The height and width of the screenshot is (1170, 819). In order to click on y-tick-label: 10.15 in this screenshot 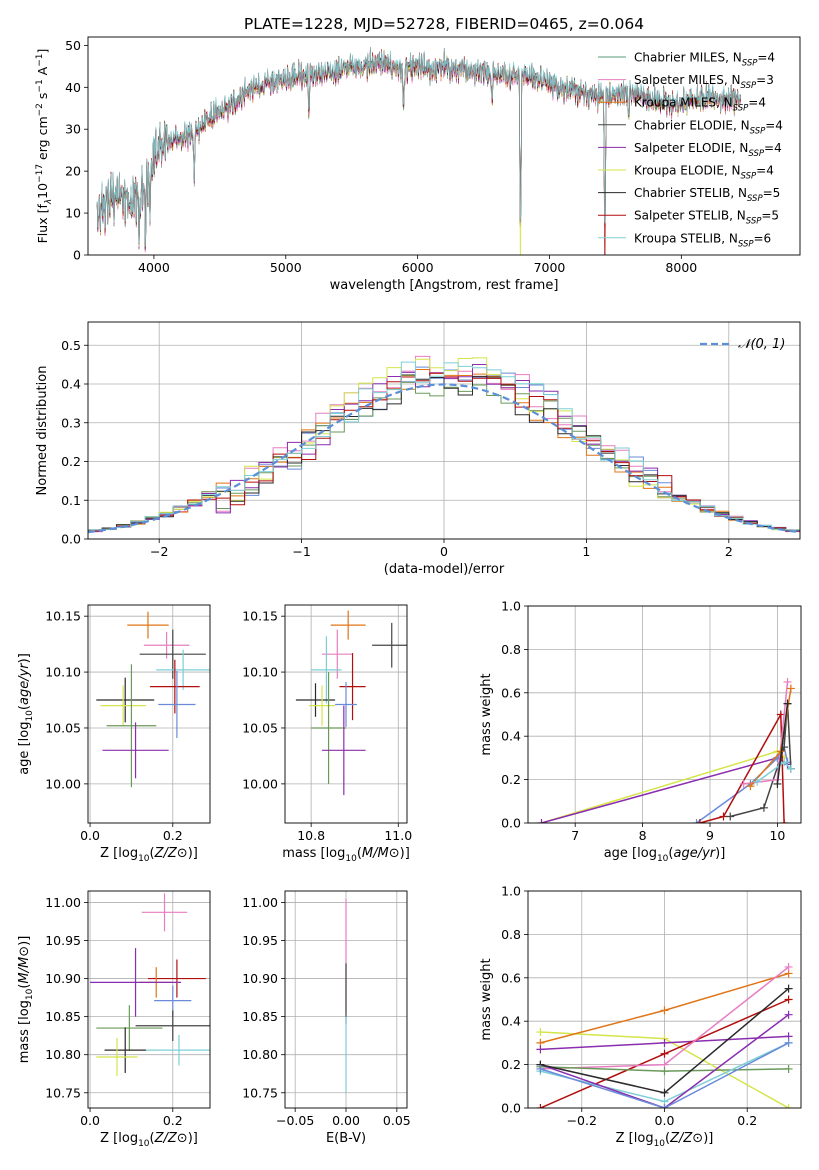, I will do `click(63, 616)`.